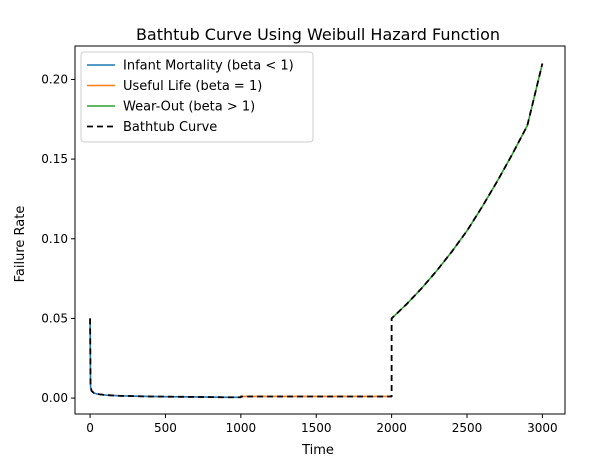 The height and width of the screenshot is (464, 600). I want to click on legend-box, so click(197, 97).